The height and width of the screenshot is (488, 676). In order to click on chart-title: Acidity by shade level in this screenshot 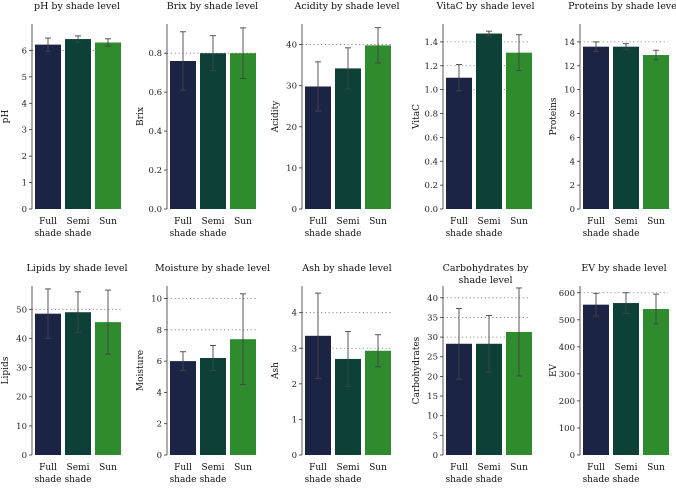, I will do `click(346, 6)`.